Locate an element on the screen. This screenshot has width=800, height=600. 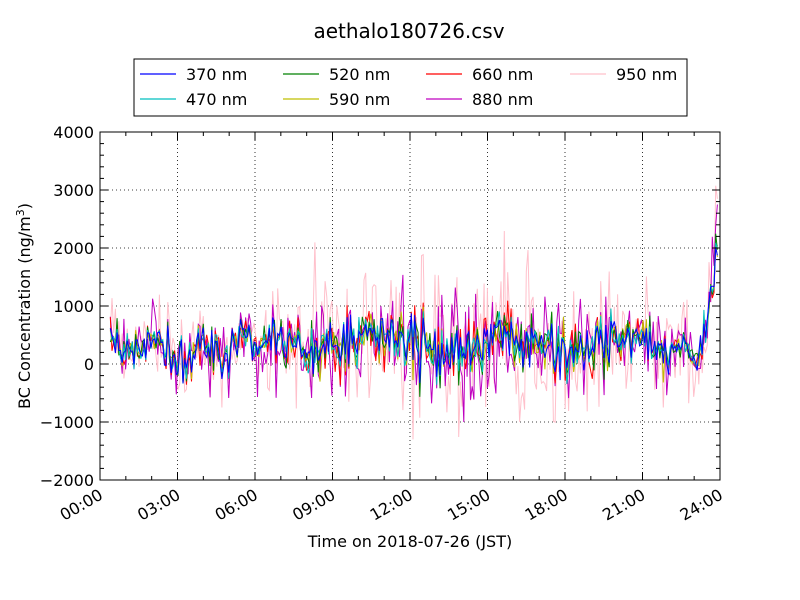
x-tick-label: 00:00 is located at coordinates (81, 505).